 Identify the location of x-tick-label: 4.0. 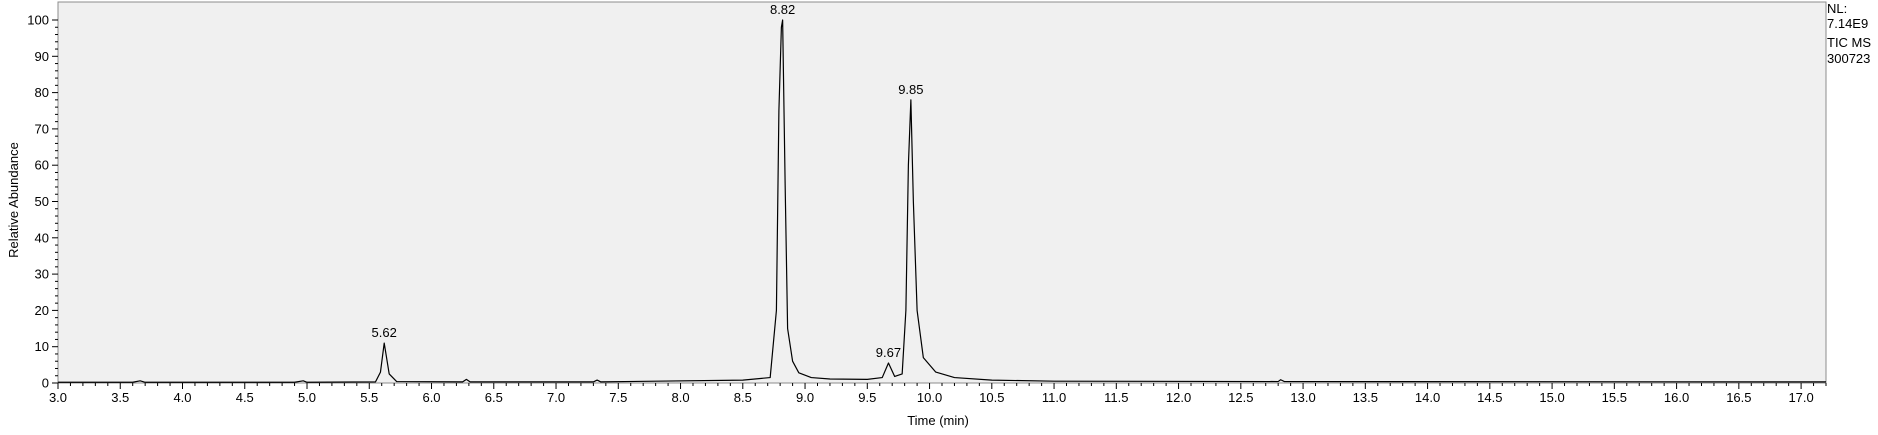
(182, 397).